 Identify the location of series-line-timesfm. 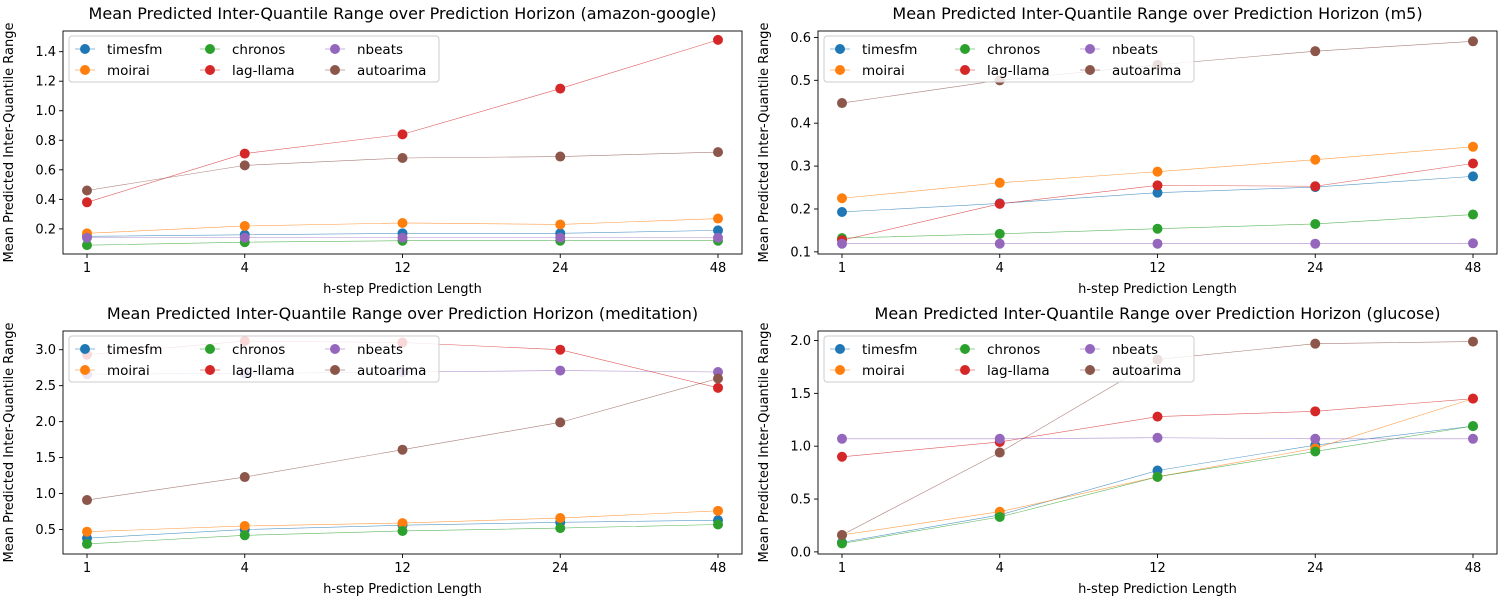
(1157, 484).